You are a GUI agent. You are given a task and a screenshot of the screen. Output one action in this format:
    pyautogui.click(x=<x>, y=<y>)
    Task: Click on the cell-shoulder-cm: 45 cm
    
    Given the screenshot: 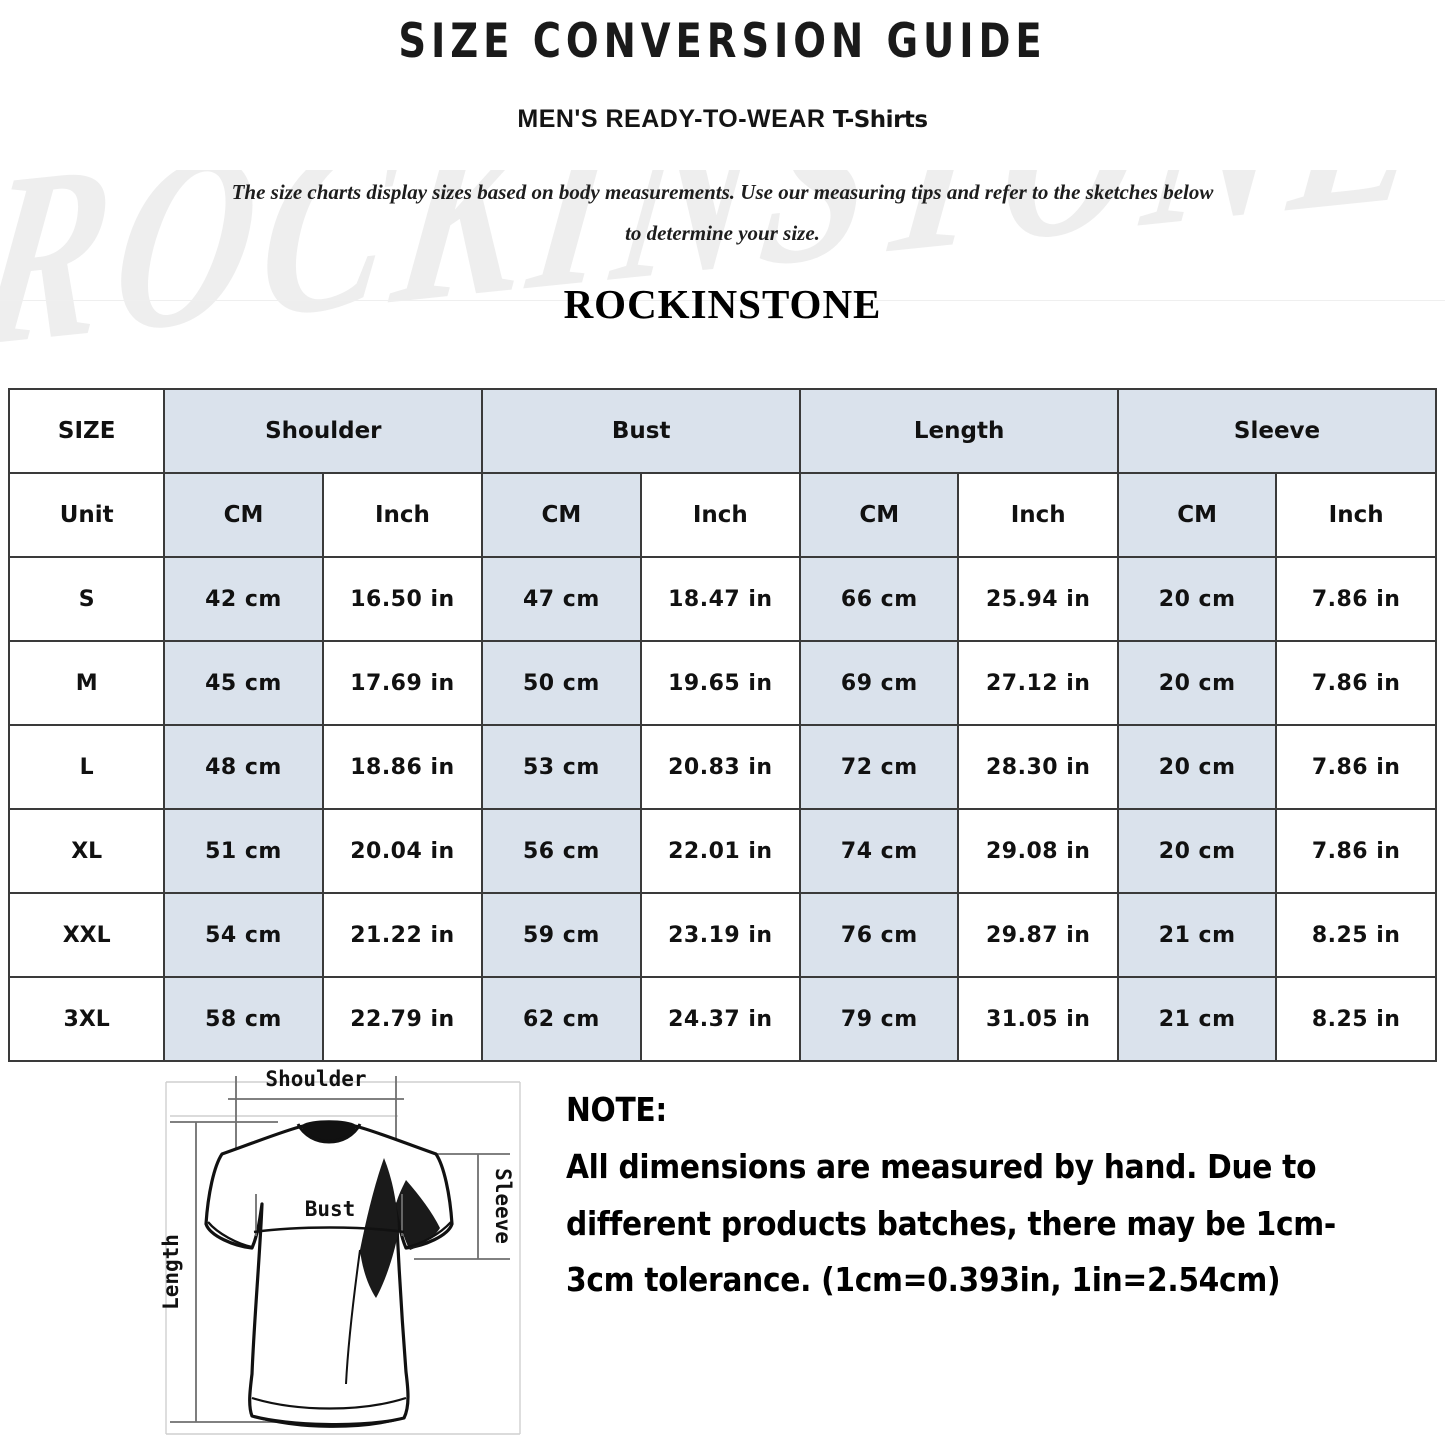 What is the action you would take?
    pyautogui.click(x=243, y=683)
    